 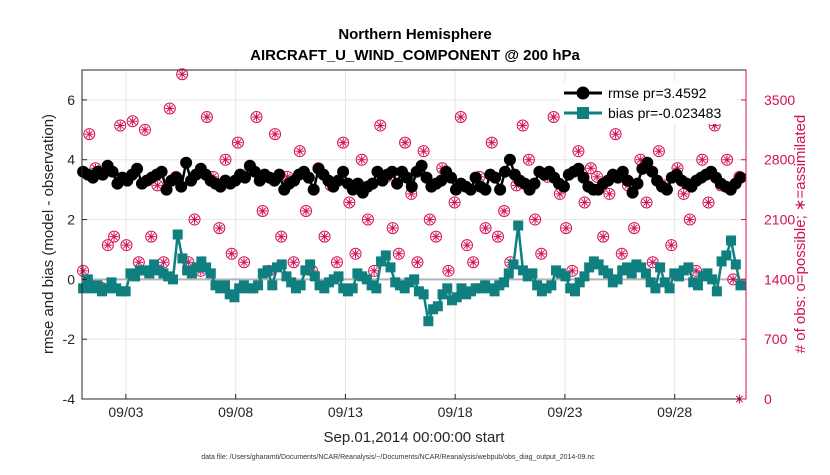 What do you see at coordinates (776, 339) in the screenshot?
I see `y-right-tick-label: 700` at bounding box center [776, 339].